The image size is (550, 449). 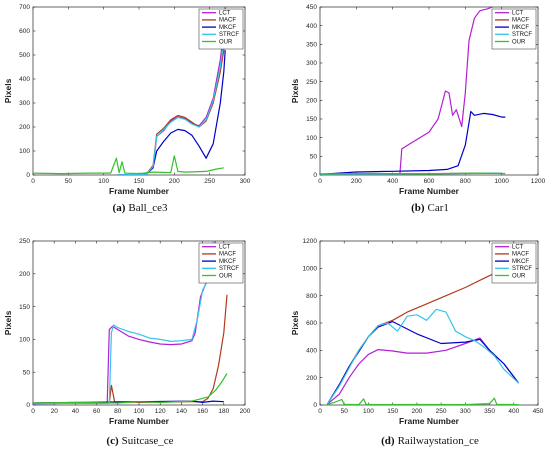 I want to click on x-tick-label: 600, so click(x=429, y=181).